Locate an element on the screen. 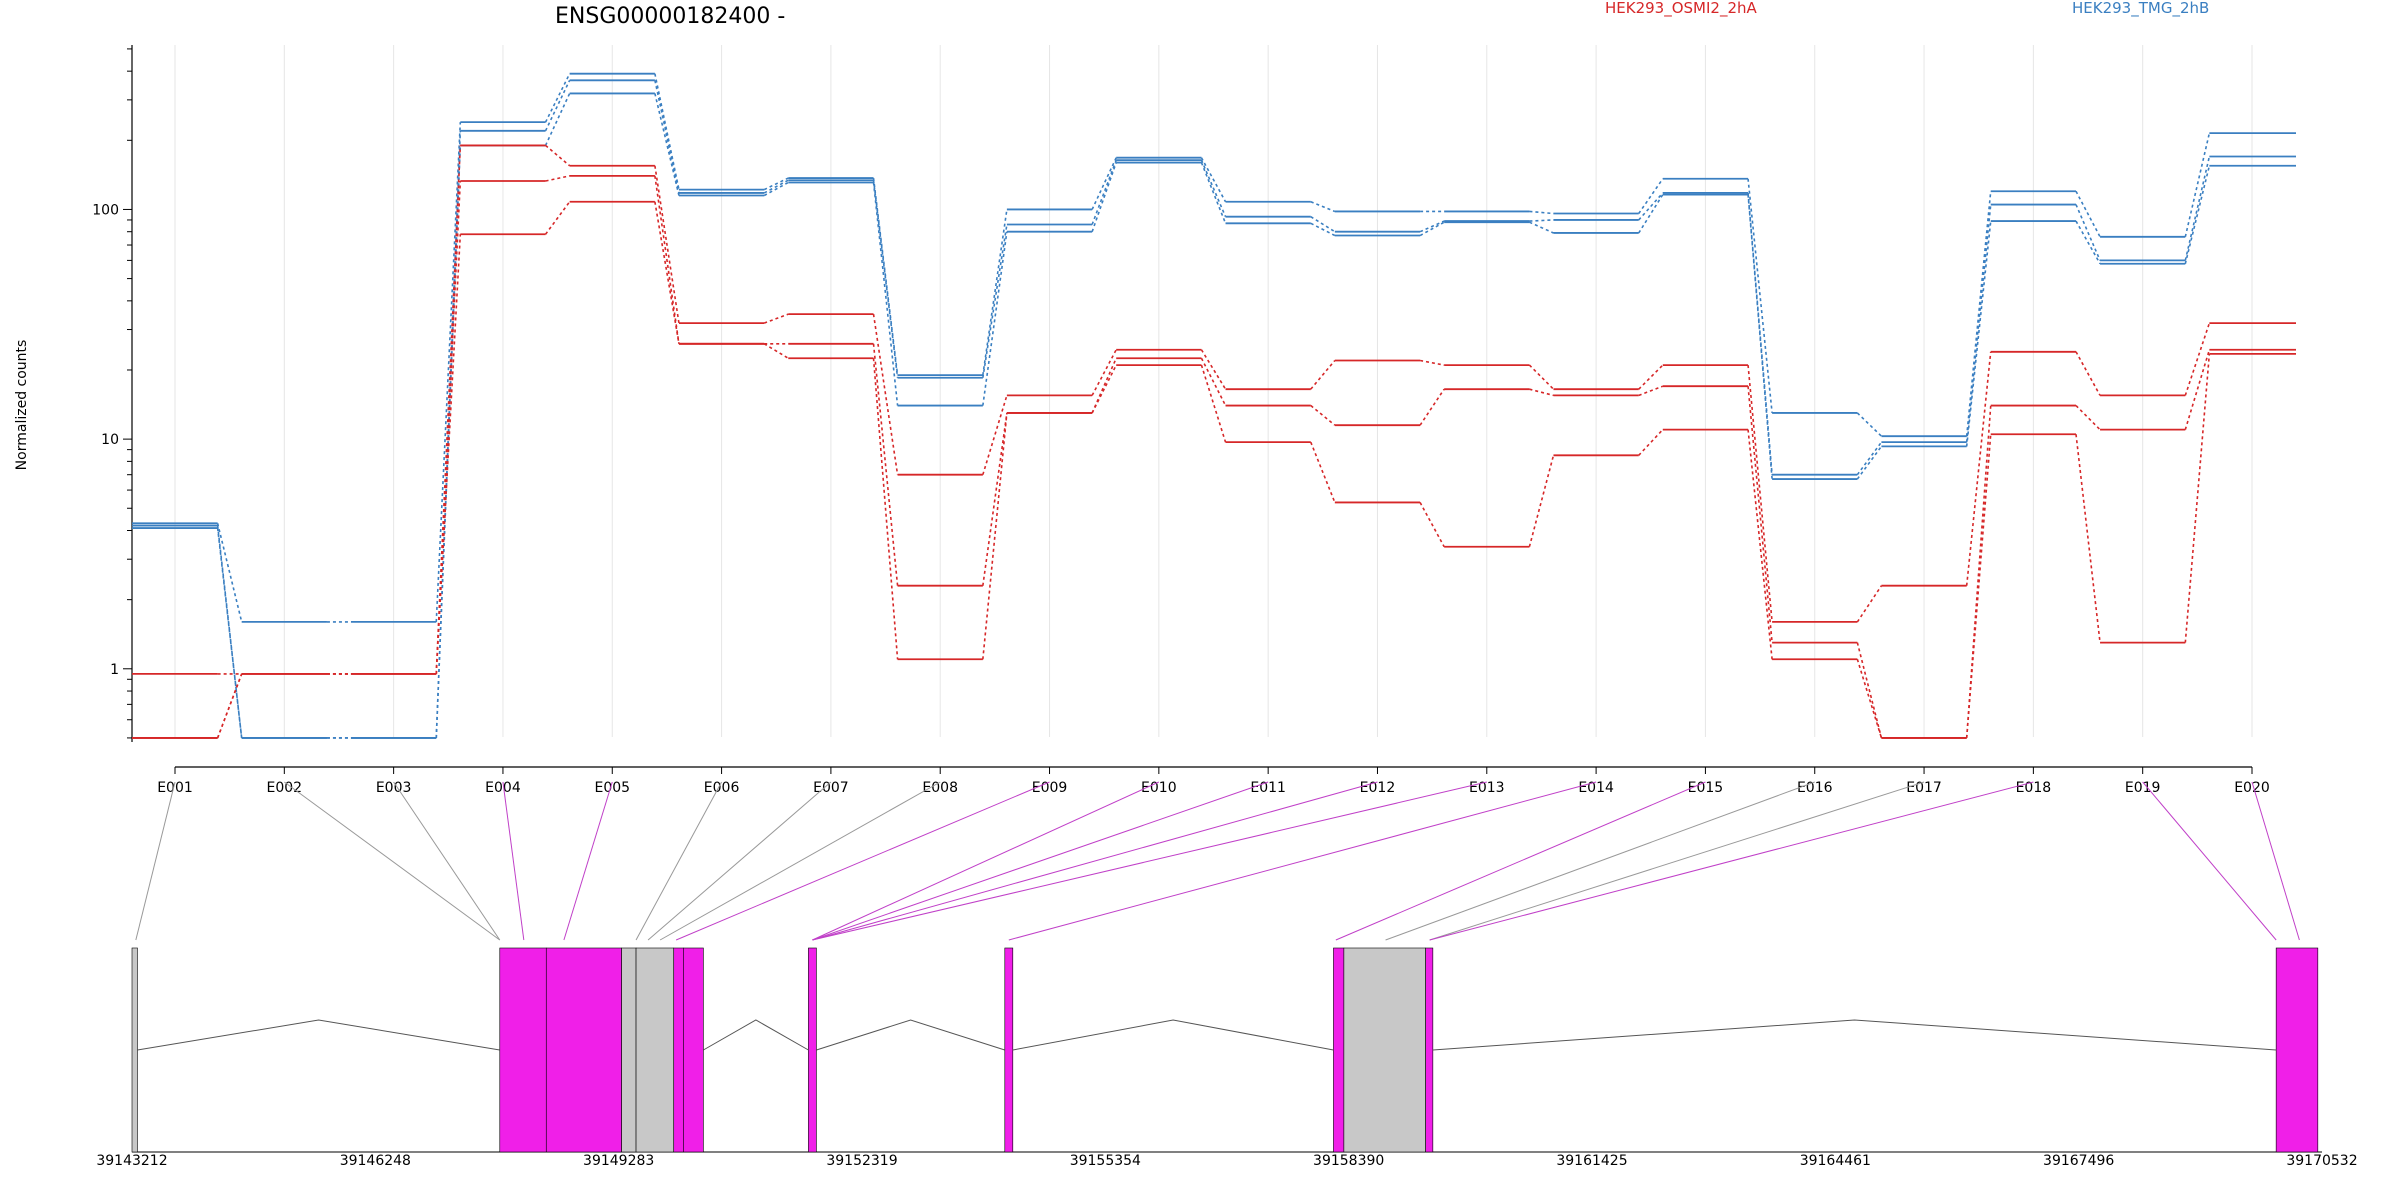 Image resolution: width=2400 pixels, height=1200 pixels. connector-e005 is located at coordinates (588, 861).